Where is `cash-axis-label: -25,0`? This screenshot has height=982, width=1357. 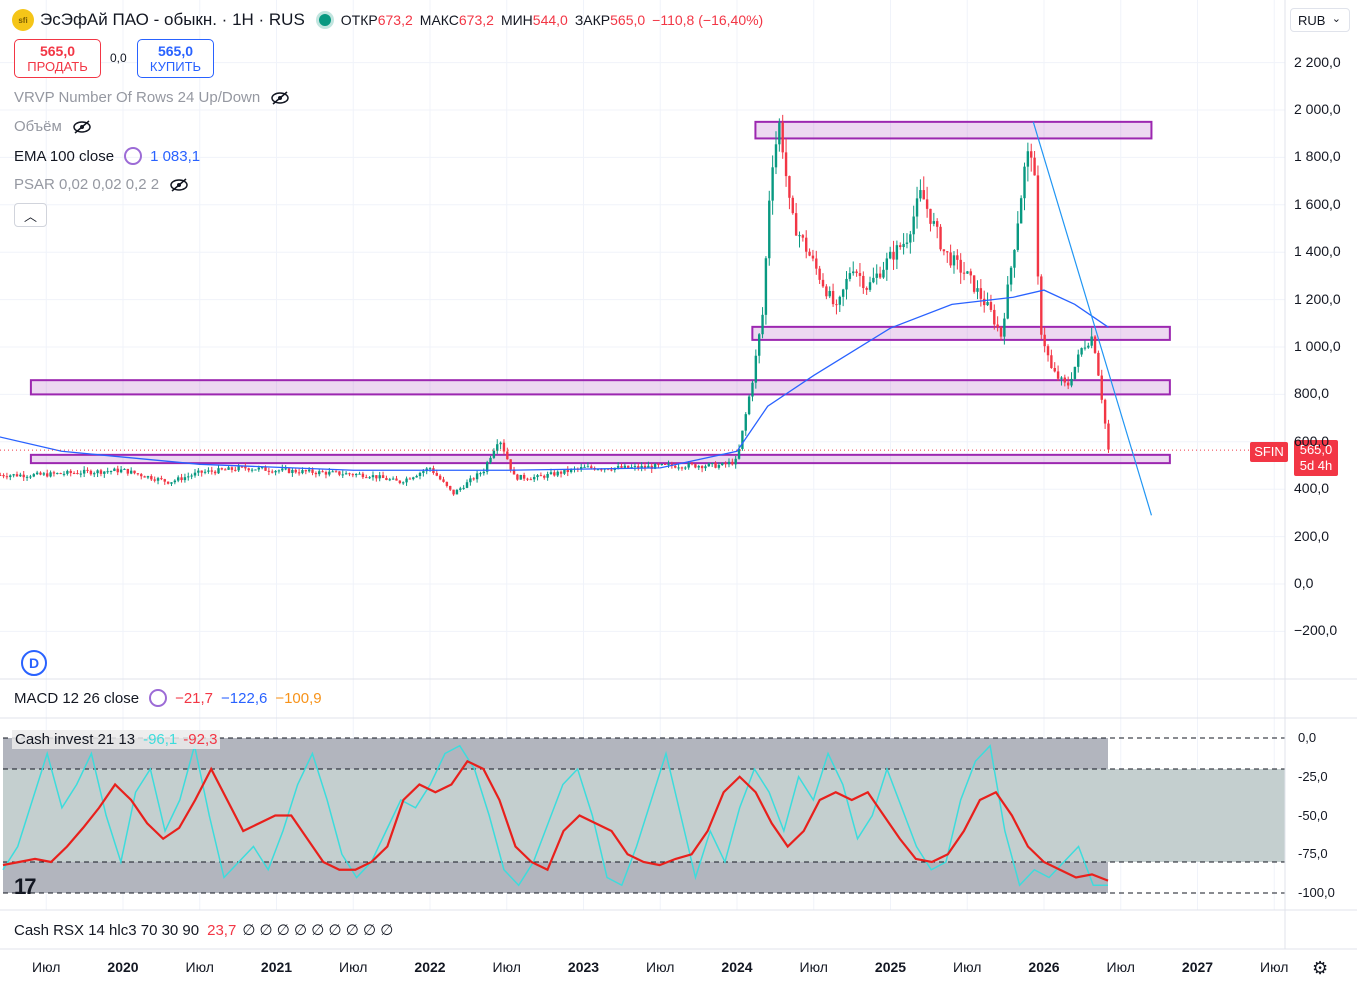 cash-axis-label: -25,0 is located at coordinates (1313, 776).